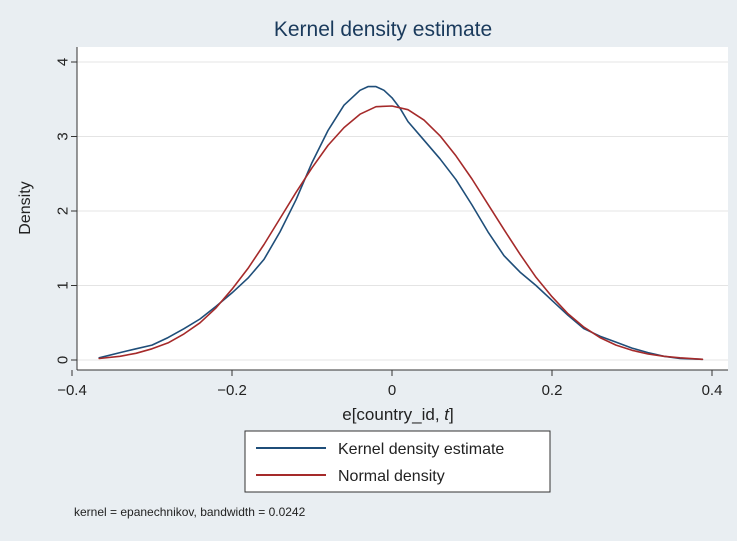  What do you see at coordinates (451, 414) in the screenshot?
I see `x-axis-label-part-3: ]` at bounding box center [451, 414].